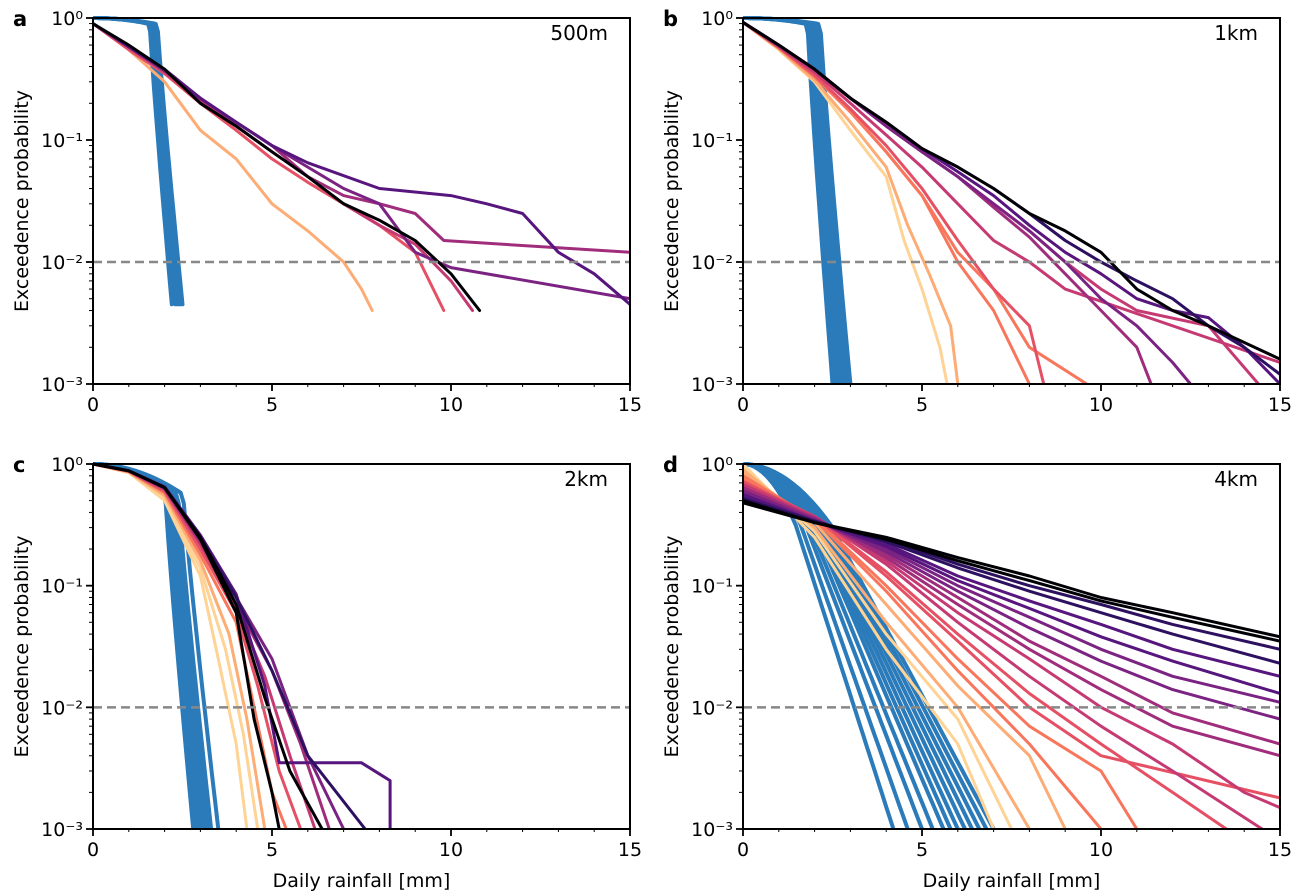 The height and width of the screenshot is (896, 1305). Describe the element at coordinates (19, 465) in the screenshot. I see `panel-letter: c` at that location.